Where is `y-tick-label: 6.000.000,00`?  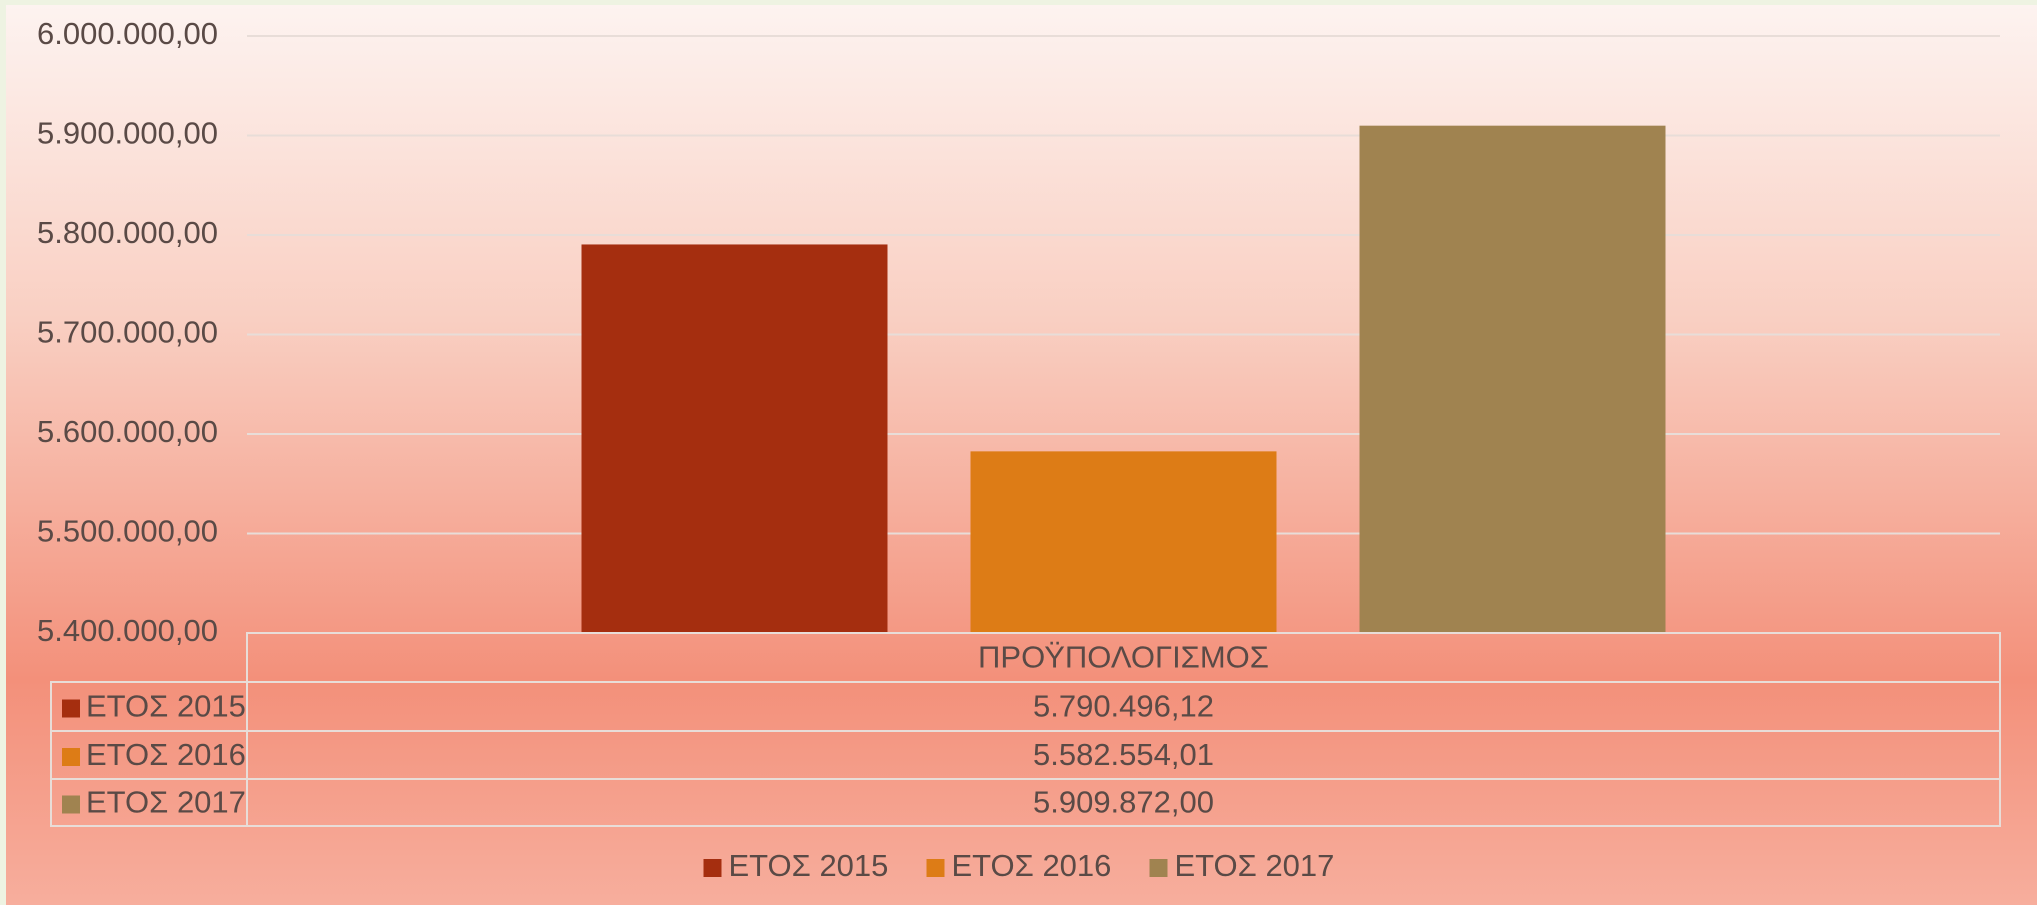 y-tick-label: 6.000.000,00 is located at coordinates (127, 33).